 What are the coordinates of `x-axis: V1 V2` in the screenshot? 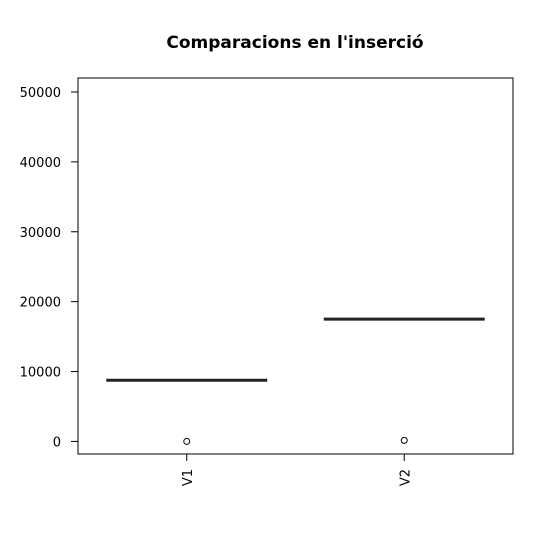 It's located at (297, 470).